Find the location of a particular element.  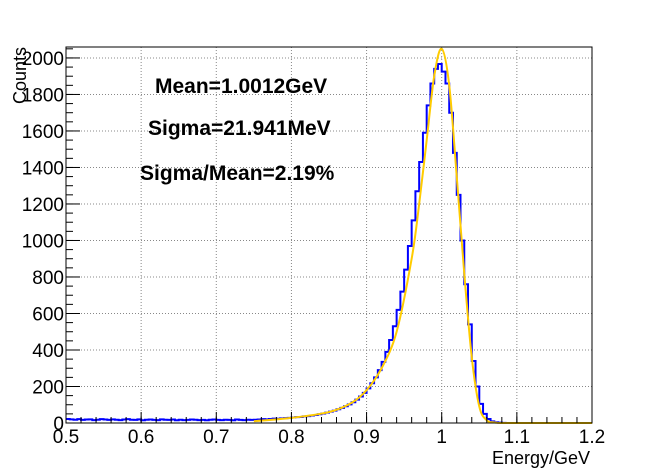

annotation-ratio: Sigma/Mean=2.19% is located at coordinates (237, 173).